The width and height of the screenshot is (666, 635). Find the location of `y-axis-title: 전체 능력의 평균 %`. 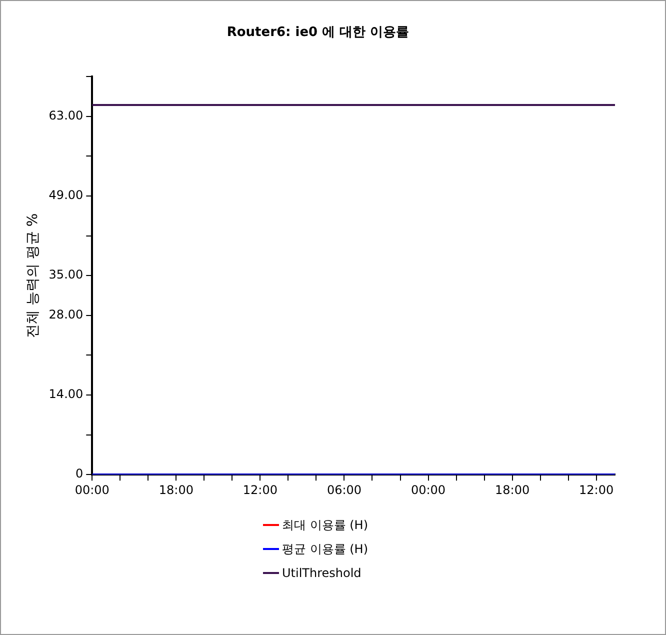

y-axis-title: 전체 능력의 평균 % is located at coordinates (33, 275).